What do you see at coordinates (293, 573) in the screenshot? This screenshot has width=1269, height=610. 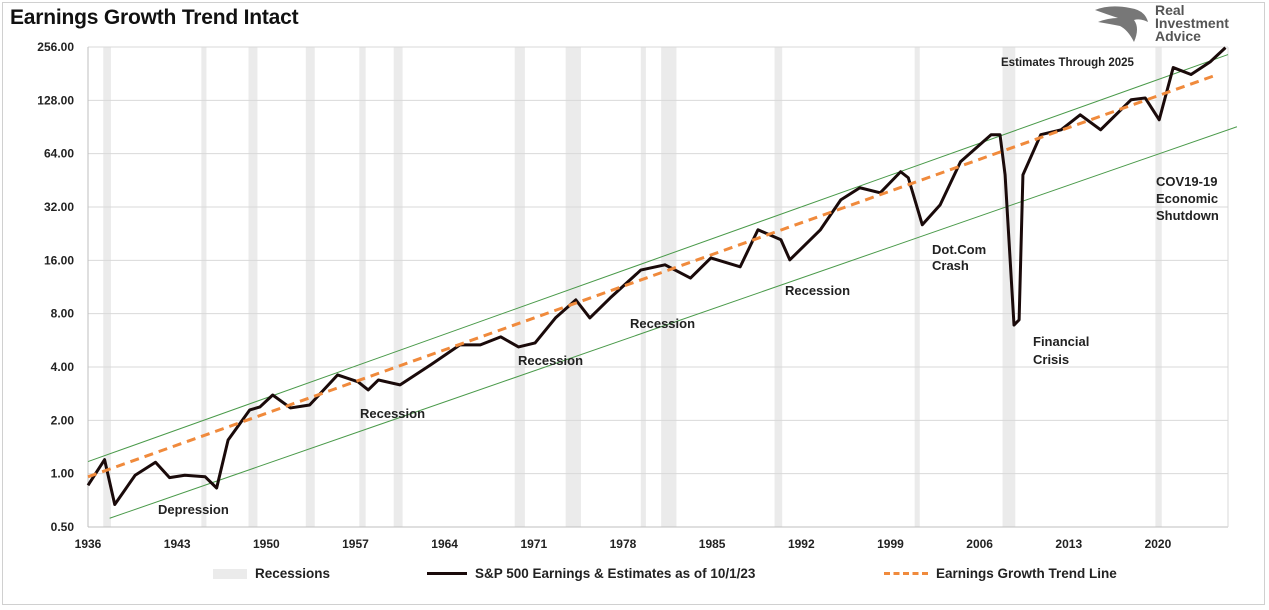 I see `legend-label: Recessions` at bounding box center [293, 573].